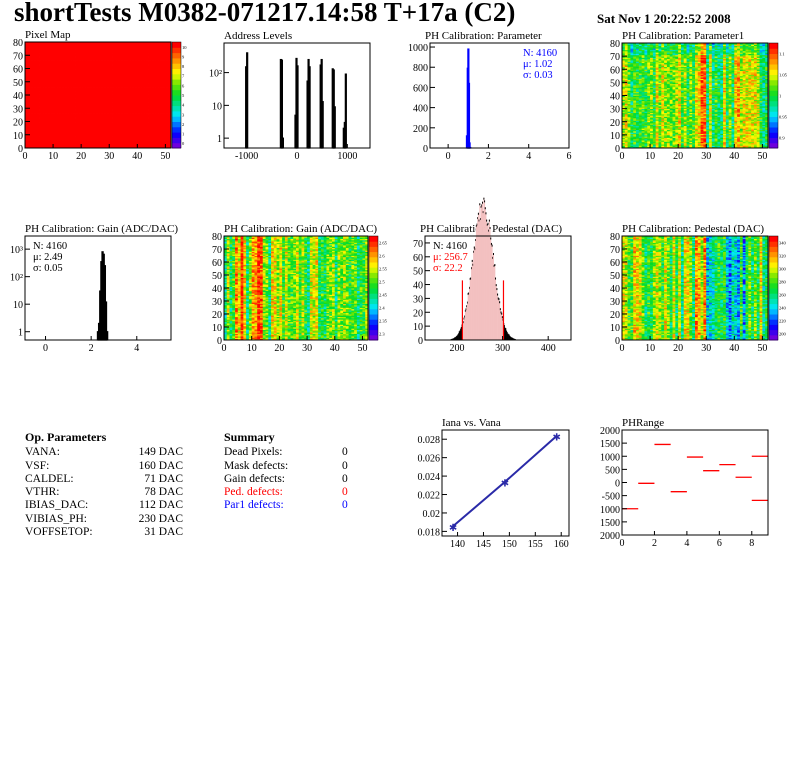 The height and width of the screenshot is (772, 796). What do you see at coordinates (540, 53) in the screenshot?
I see `stat-text: N: 4160` at bounding box center [540, 53].